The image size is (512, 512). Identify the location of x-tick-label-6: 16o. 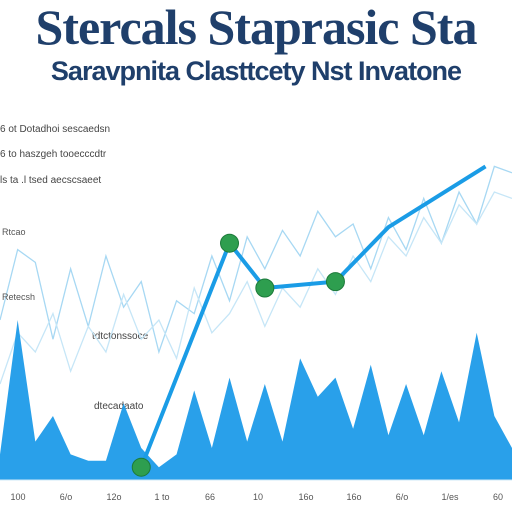
(305, 497).